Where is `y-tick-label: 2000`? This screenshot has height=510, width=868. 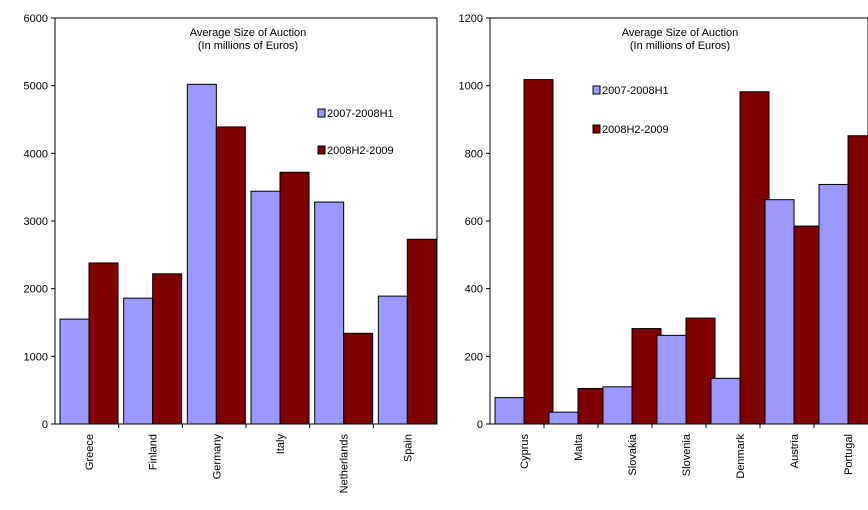 y-tick-label: 2000 is located at coordinates (36, 290).